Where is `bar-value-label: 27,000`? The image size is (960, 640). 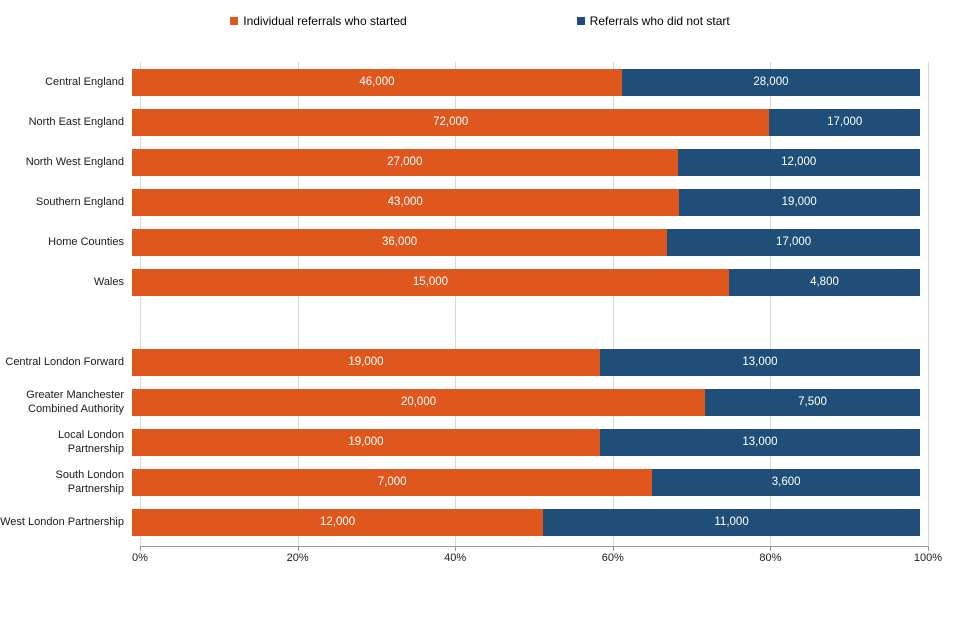
bar-value-label: 27,000 is located at coordinates (405, 162).